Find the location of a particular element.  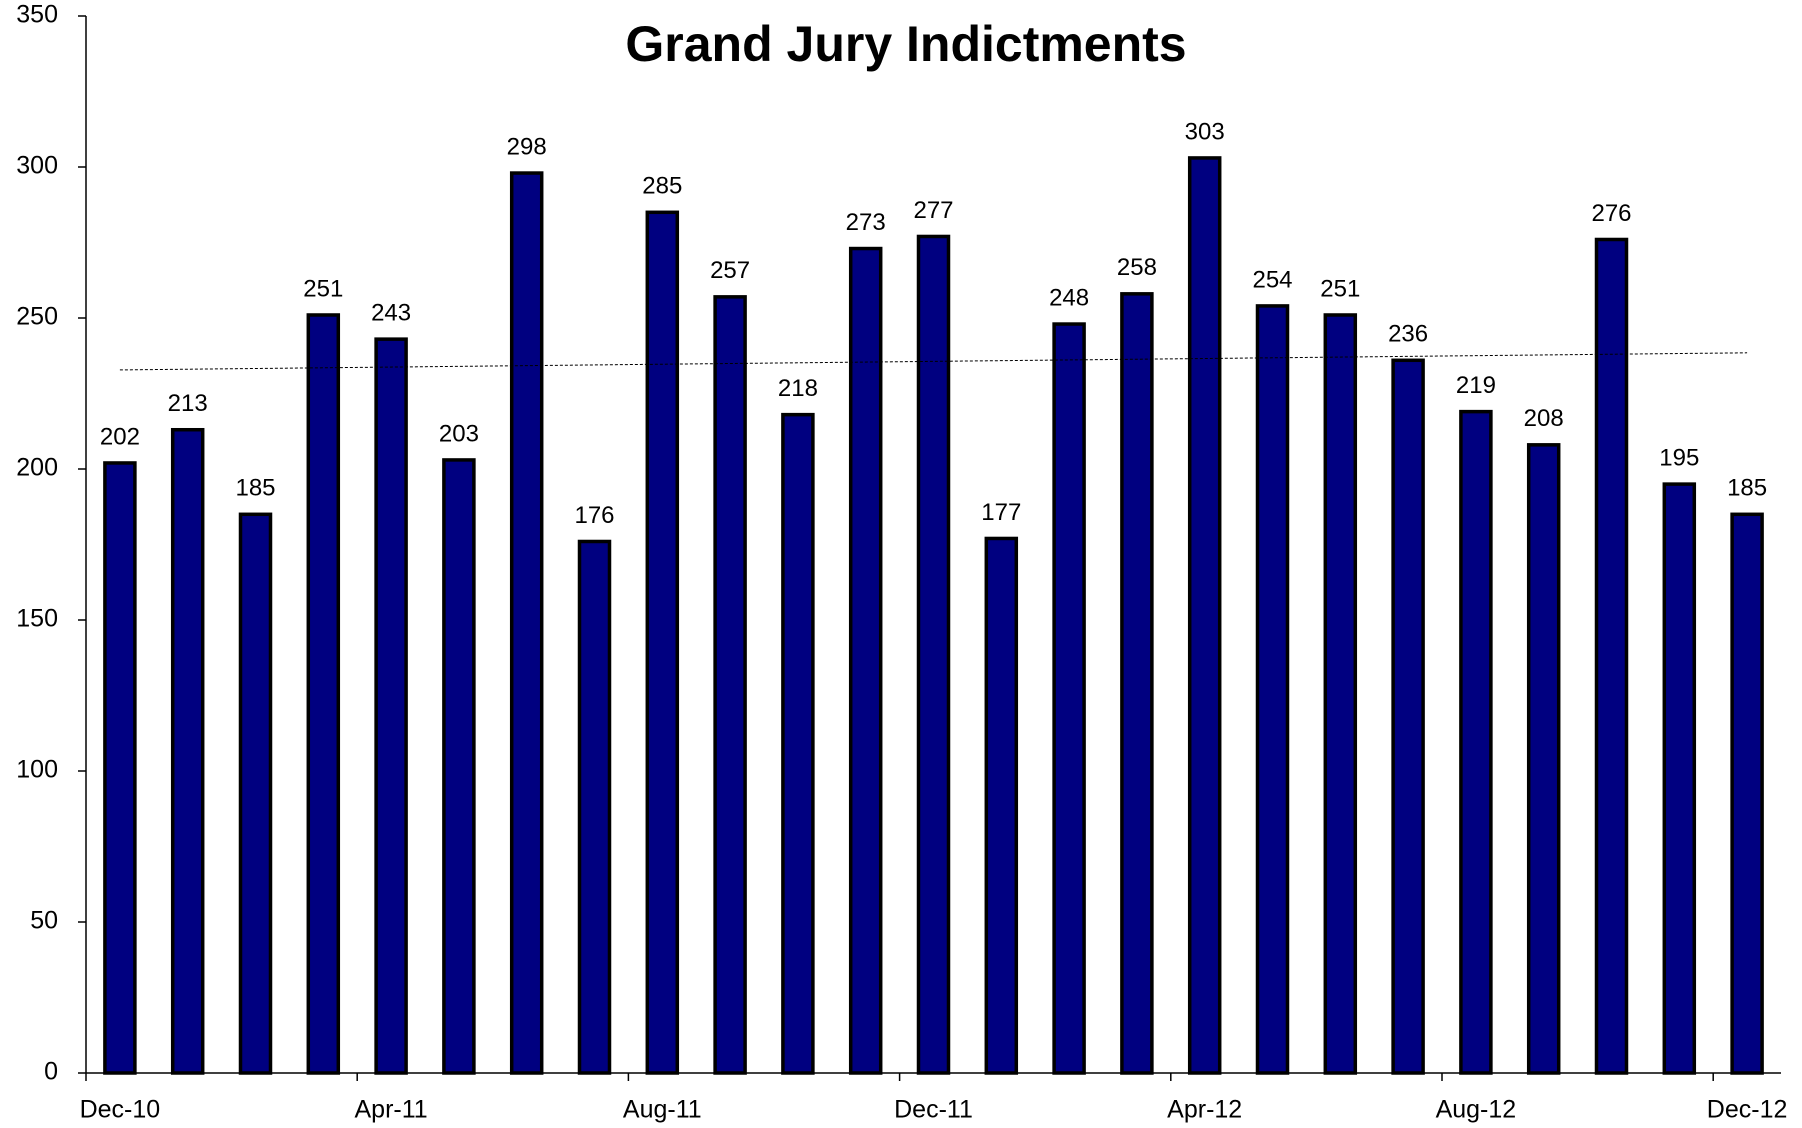

x-tick-label: Apr-11 is located at coordinates (391, 1110).